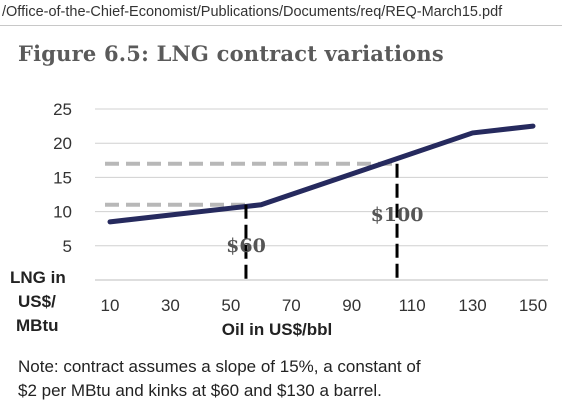  I want to click on x-tick-label-50: 50, so click(230, 305).